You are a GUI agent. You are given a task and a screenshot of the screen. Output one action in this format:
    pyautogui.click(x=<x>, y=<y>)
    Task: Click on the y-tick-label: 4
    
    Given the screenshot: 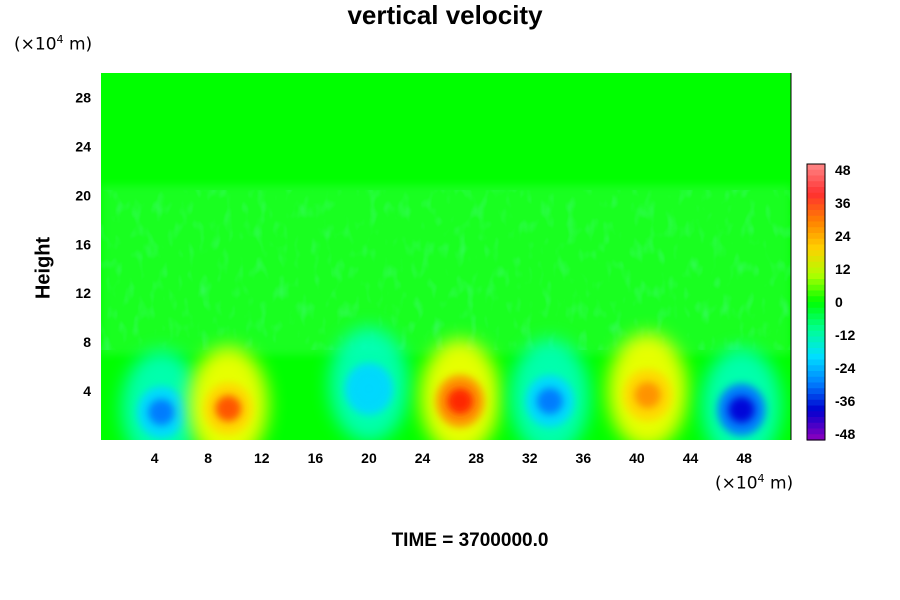 What is the action you would take?
    pyautogui.click(x=87, y=391)
    